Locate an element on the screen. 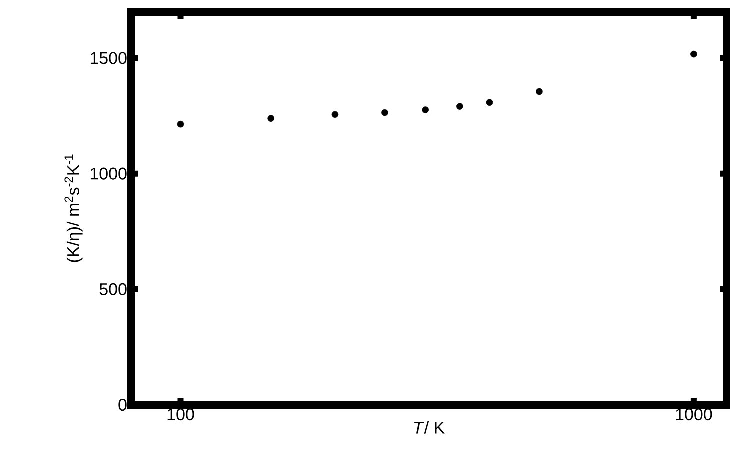 This screenshot has width=730, height=466. x-axis-title: T/ K is located at coordinates (429, 427).